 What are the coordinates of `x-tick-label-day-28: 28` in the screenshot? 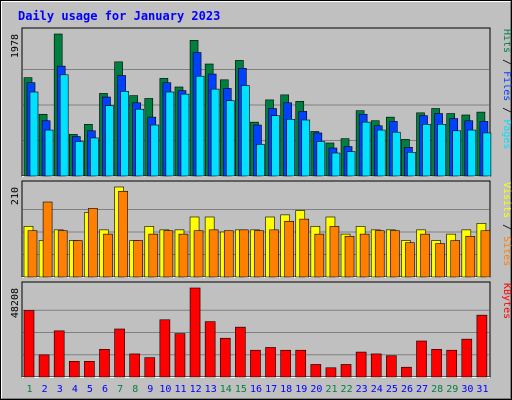 It's located at (437, 389).